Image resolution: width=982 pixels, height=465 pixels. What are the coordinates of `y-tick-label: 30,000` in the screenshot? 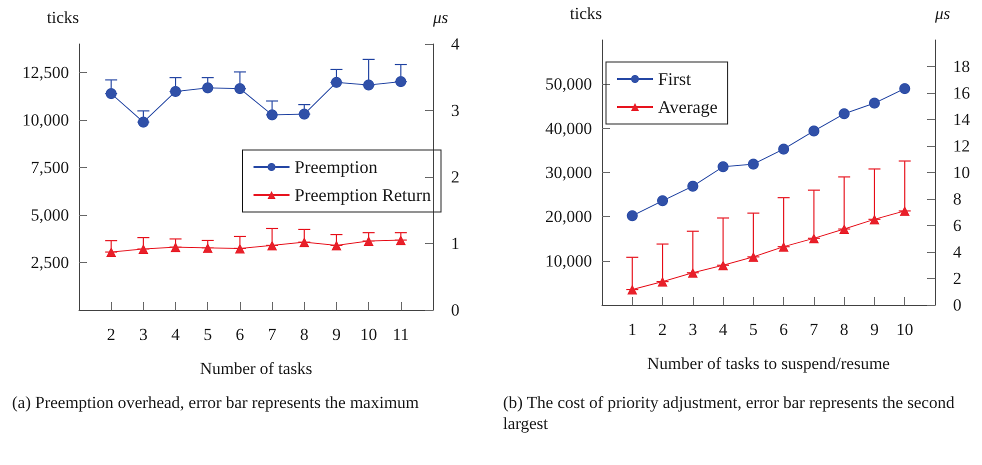 It's located at (568, 172).